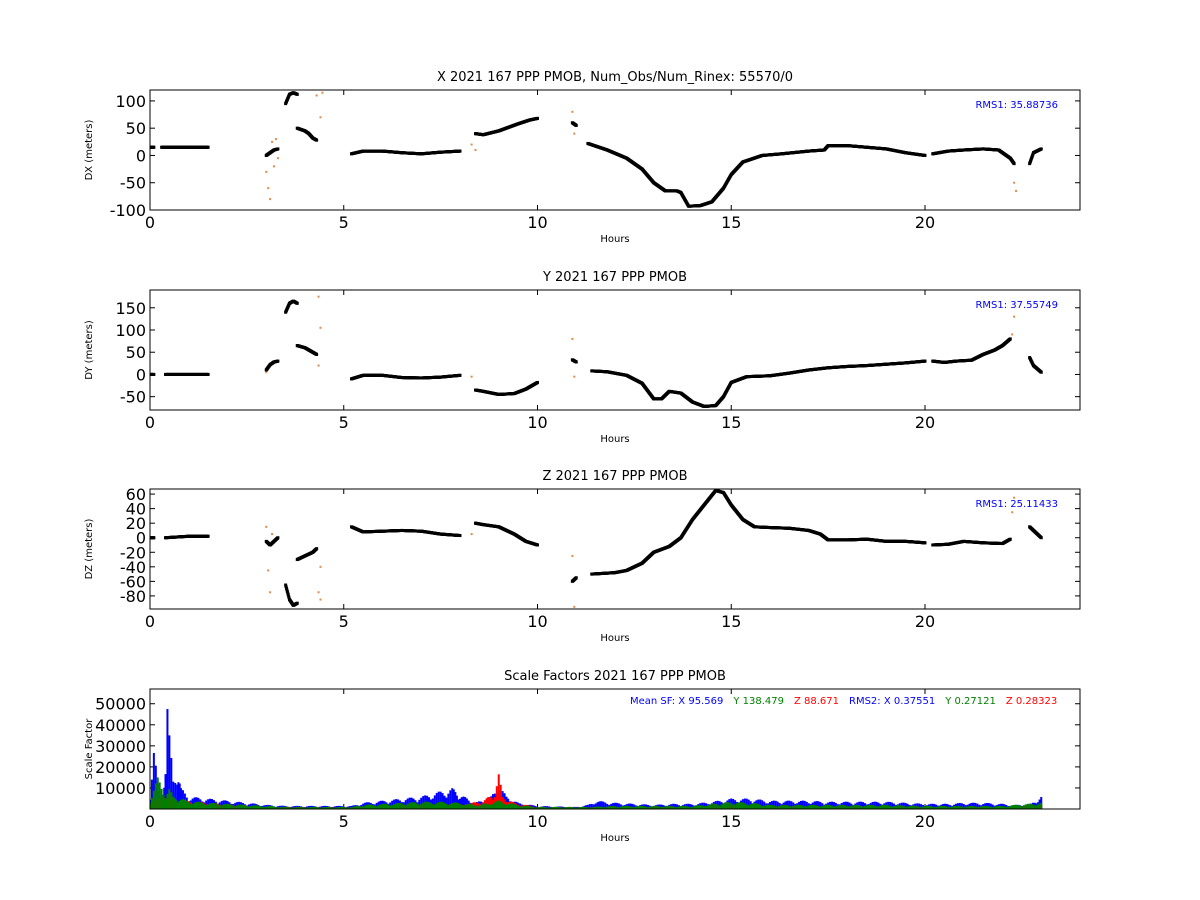  Describe the element at coordinates (133, 596) in the screenshot. I see `y-tick-label: -80` at that location.